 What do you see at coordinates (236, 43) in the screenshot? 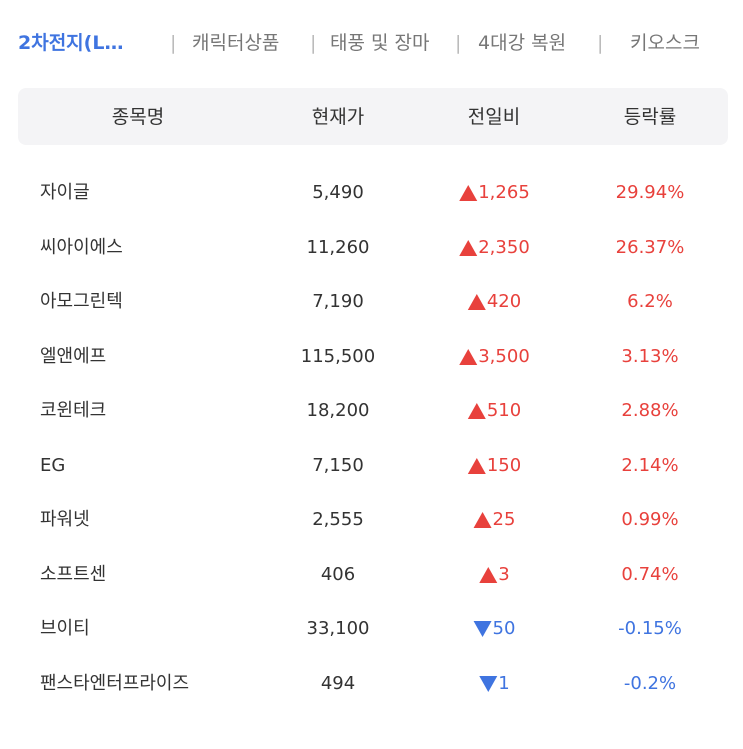
I see `tab: 캐릭터상품` at bounding box center [236, 43].